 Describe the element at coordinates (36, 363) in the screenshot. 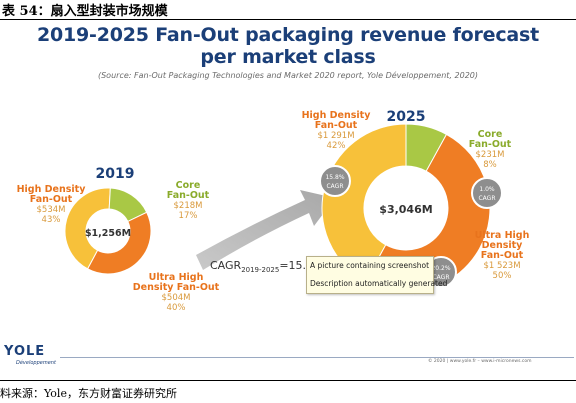

I see `yole-logo-subtitle: Développement` at that location.